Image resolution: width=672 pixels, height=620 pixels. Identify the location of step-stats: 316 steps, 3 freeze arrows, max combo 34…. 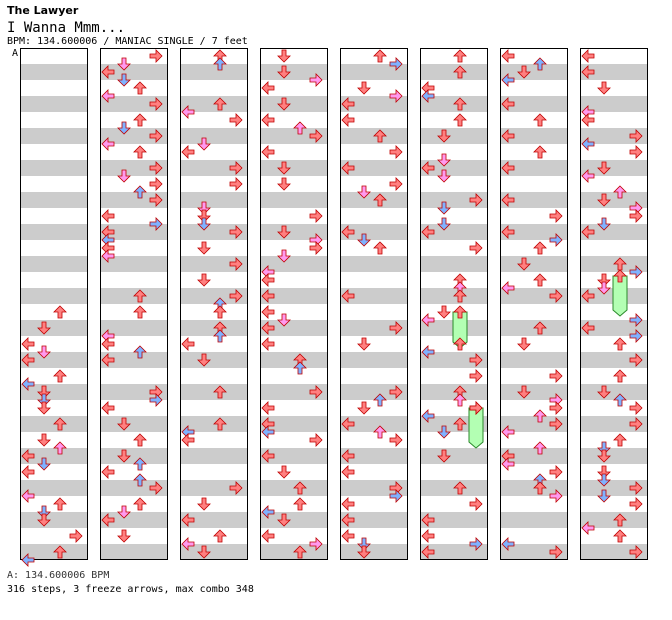
(130, 589).